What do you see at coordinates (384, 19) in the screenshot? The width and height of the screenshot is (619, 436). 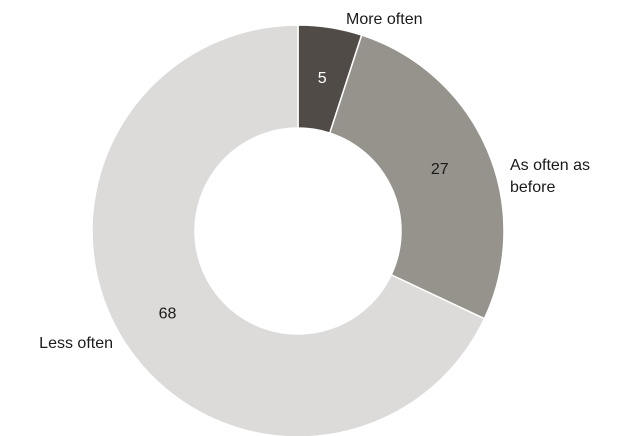 I see `category-label-more-often: More often` at bounding box center [384, 19].